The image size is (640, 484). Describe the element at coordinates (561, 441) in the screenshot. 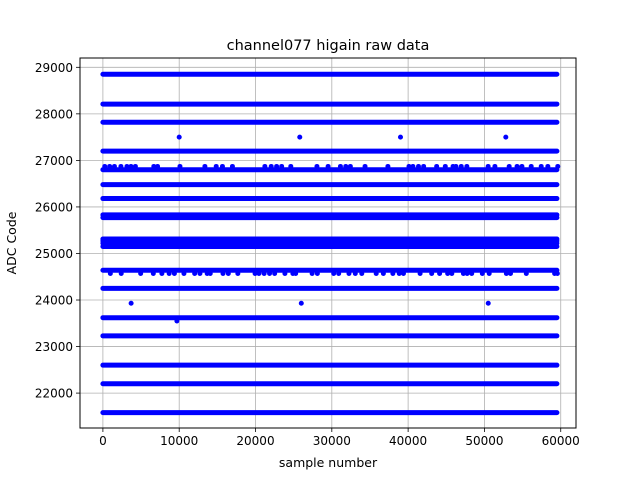

I see `x-tick-label: 60000` at that location.